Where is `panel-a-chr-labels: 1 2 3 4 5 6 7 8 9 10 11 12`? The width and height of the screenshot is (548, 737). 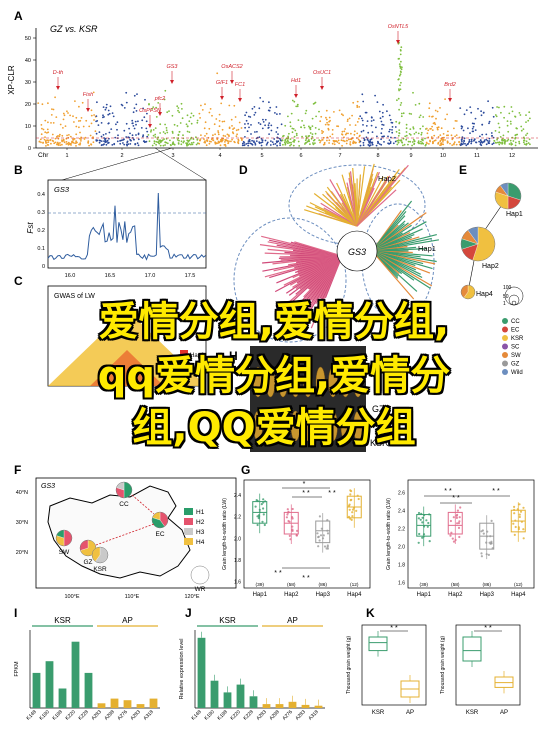 panel-a-chr-labels: 1 2 3 4 5 6 7 8 9 10 11 12 is located at coordinates (290, 153).